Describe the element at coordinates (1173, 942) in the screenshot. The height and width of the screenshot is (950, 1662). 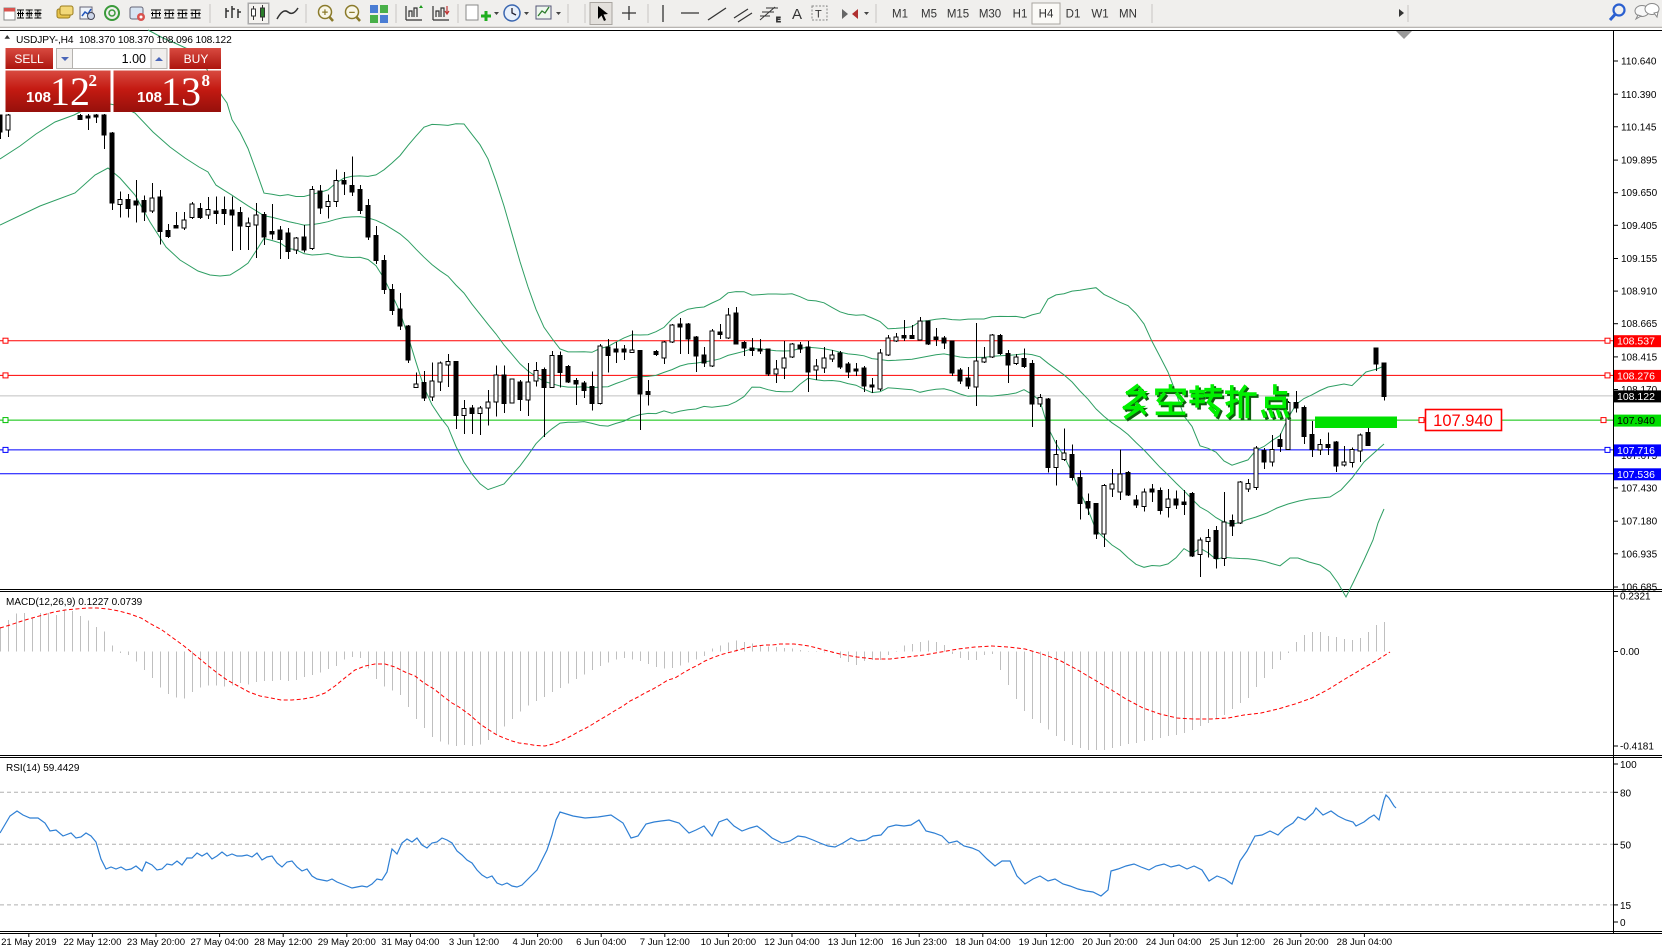
I see `svg-text: 24 Jun 04:00` at that location.